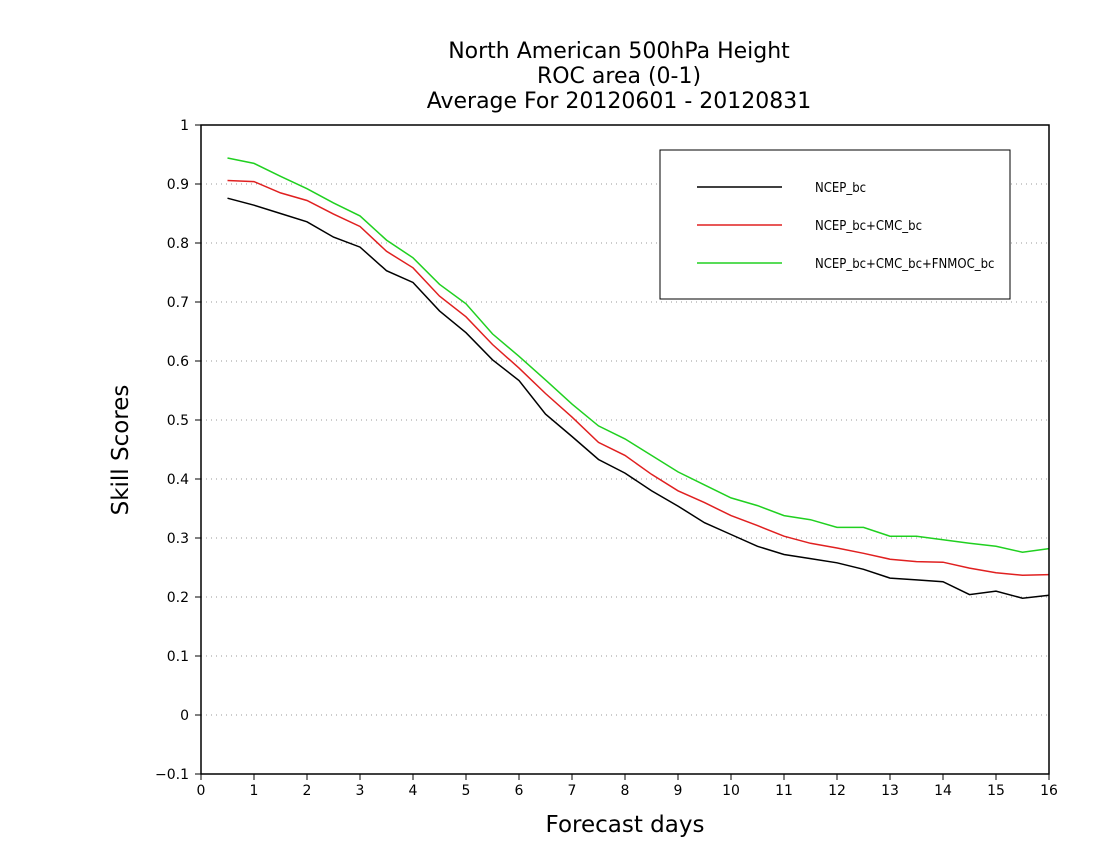  What do you see at coordinates (731, 791) in the screenshot?
I see `x-tick-label: 10` at bounding box center [731, 791].